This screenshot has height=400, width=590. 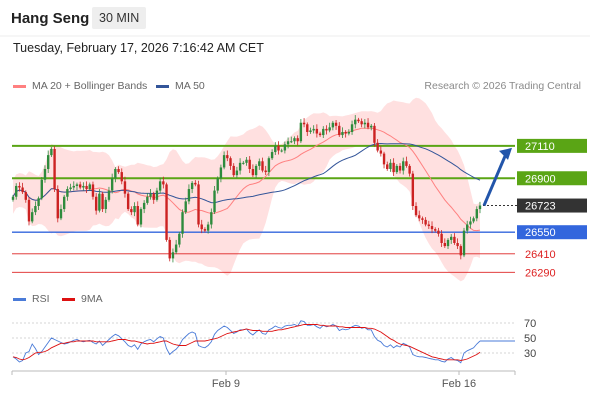 What do you see at coordinates (505, 153) in the screenshot?
I see `forecast-arrow-head` at bounding box center [505, 153].